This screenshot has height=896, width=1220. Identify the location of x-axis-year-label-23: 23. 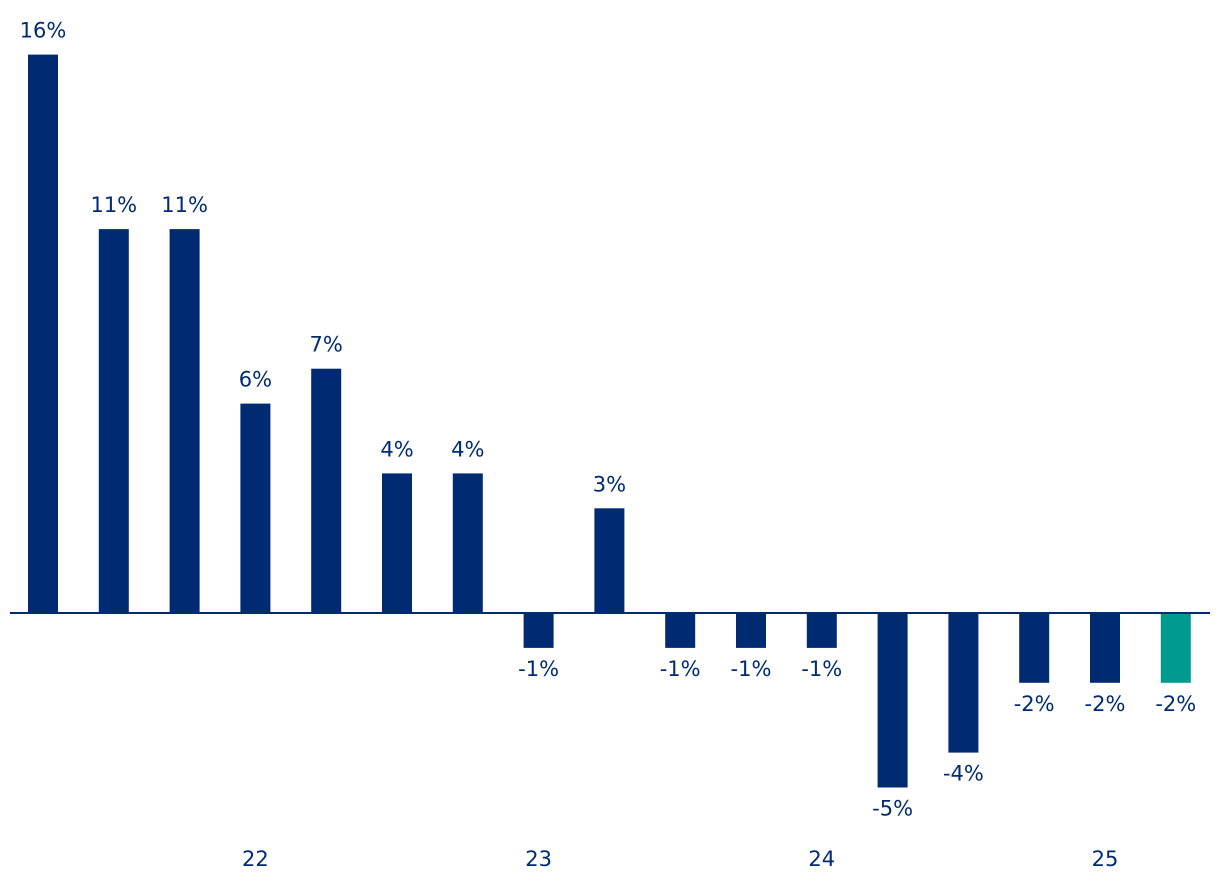
(538, 859).